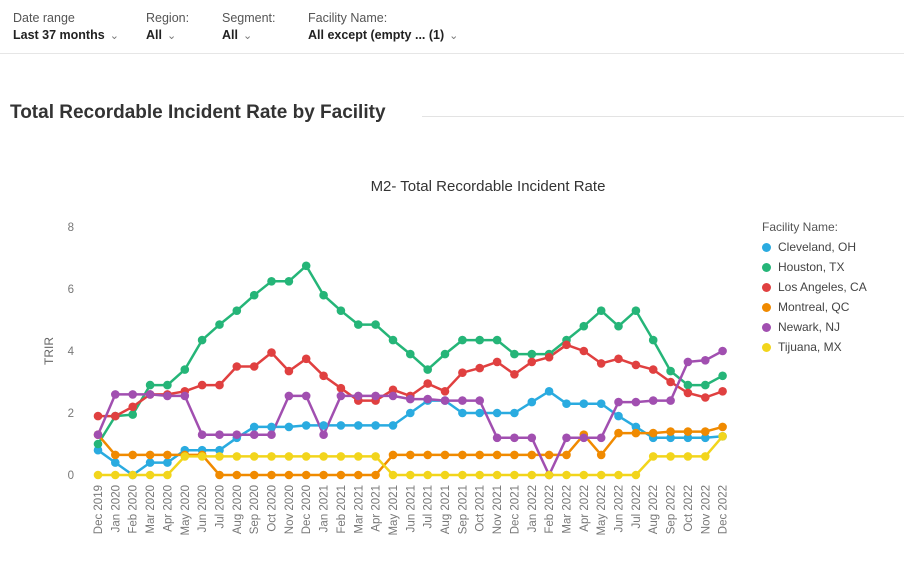 The height and width of the screenshot is (573, 904). What do you see at coordinates (803, 267) in the screenshot?
I see `legend-item: Houston, TX` at bounding box center [803, 267].